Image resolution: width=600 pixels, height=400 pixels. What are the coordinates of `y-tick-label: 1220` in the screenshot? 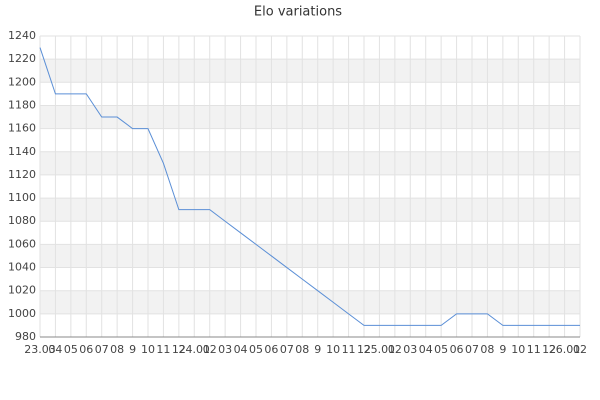 It's located at (22, 58).